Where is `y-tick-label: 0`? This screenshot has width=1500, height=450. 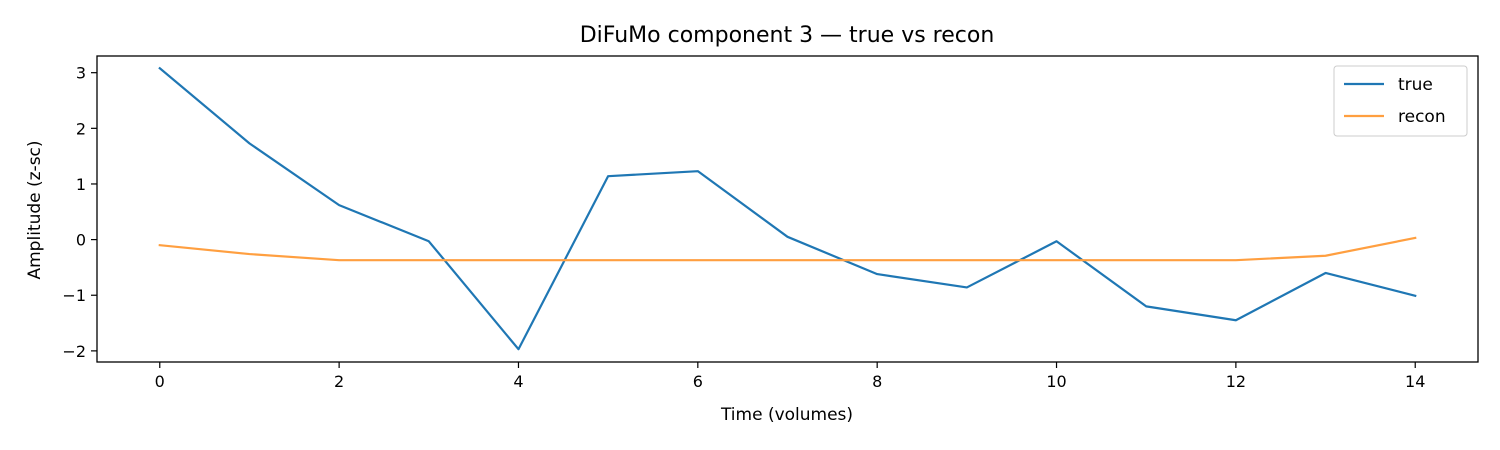
y-tick-label: 0 is located at coordinates (81, 240).